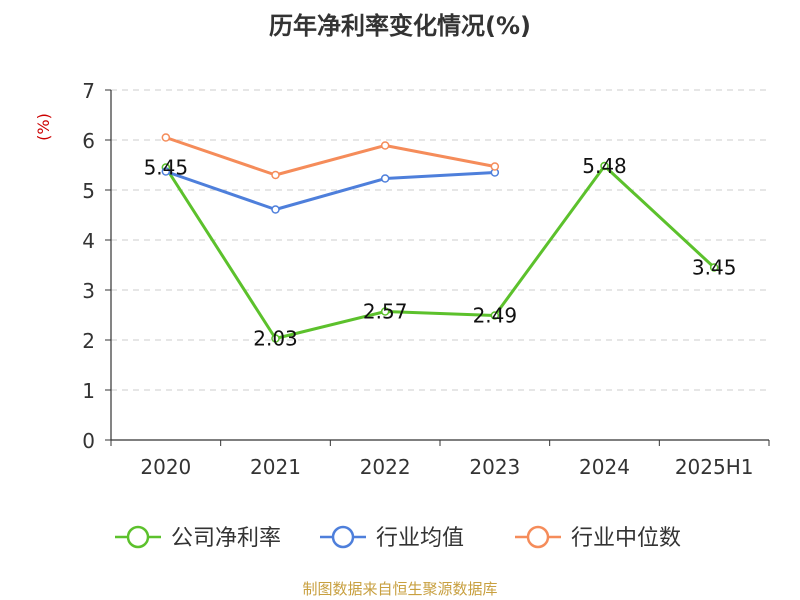 This screenshot has height=600, width=800. Describe the element at coordinates (88, 241) in the screenshot. I see `y-tick-label: 4` at that location.